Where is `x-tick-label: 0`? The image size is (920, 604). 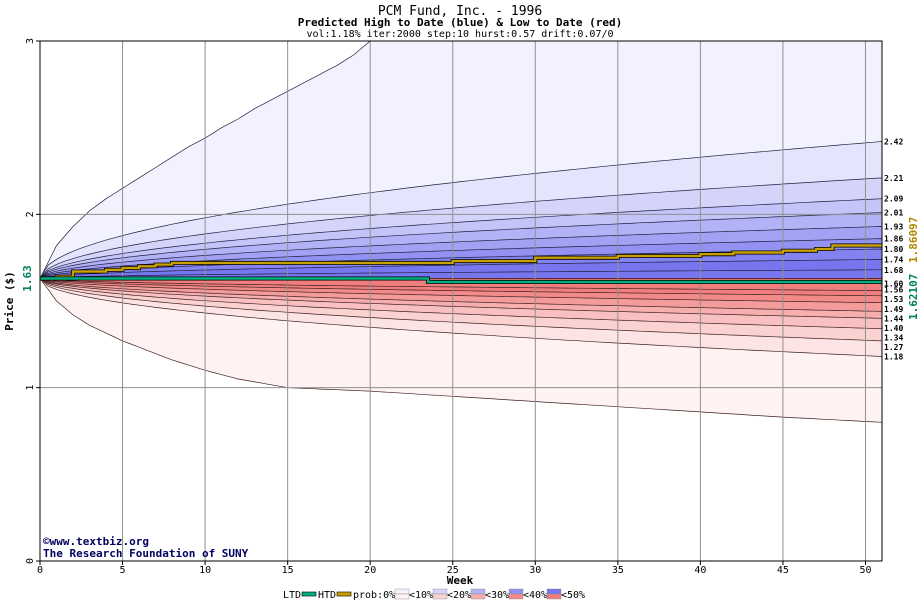 x-tick-label: 0 is located at coordinates (40, 570).